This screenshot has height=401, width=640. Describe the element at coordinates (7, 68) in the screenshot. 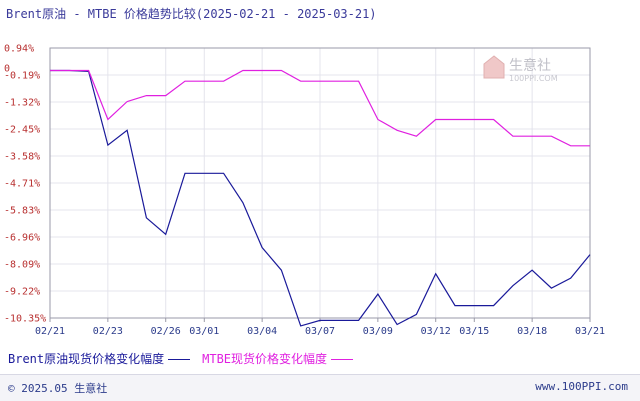

I see `y-zero-label: 0` at that location.